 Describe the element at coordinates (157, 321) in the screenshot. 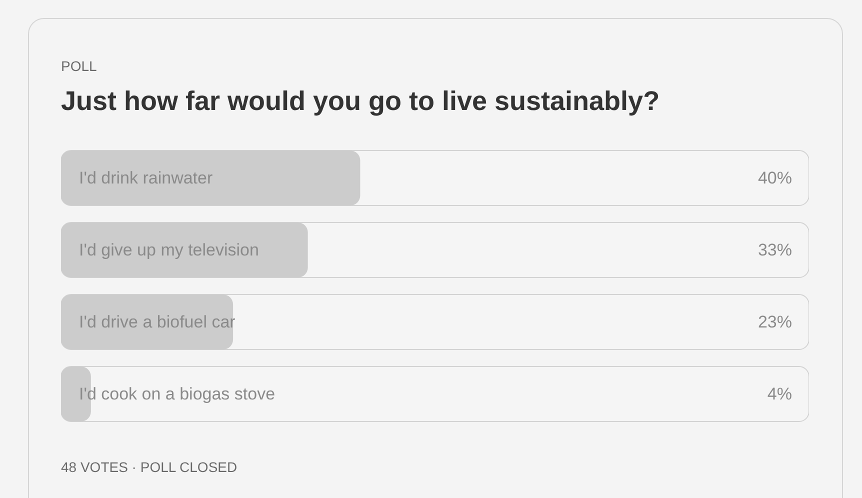

I see `y-tick-label: I'd drive a biofuel car` at that location.